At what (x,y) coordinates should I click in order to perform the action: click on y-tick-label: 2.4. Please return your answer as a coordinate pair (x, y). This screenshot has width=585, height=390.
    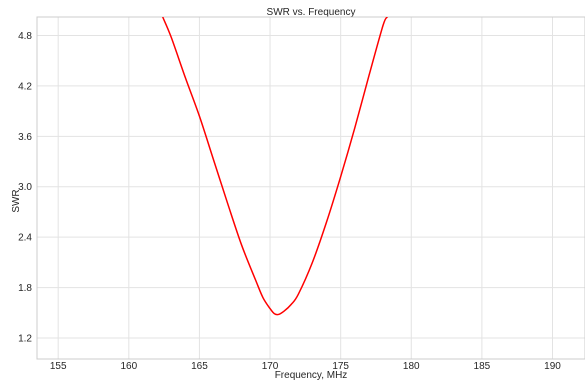
    Looking at the image, I should click on (25, 238).